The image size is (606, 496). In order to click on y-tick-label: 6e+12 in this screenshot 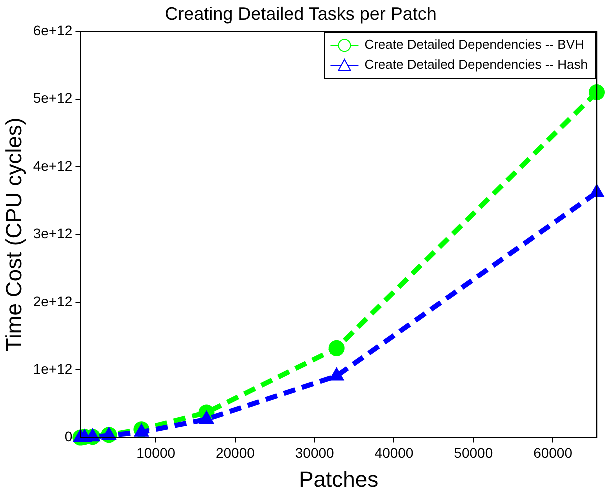, I will do `click(53, 30)`.